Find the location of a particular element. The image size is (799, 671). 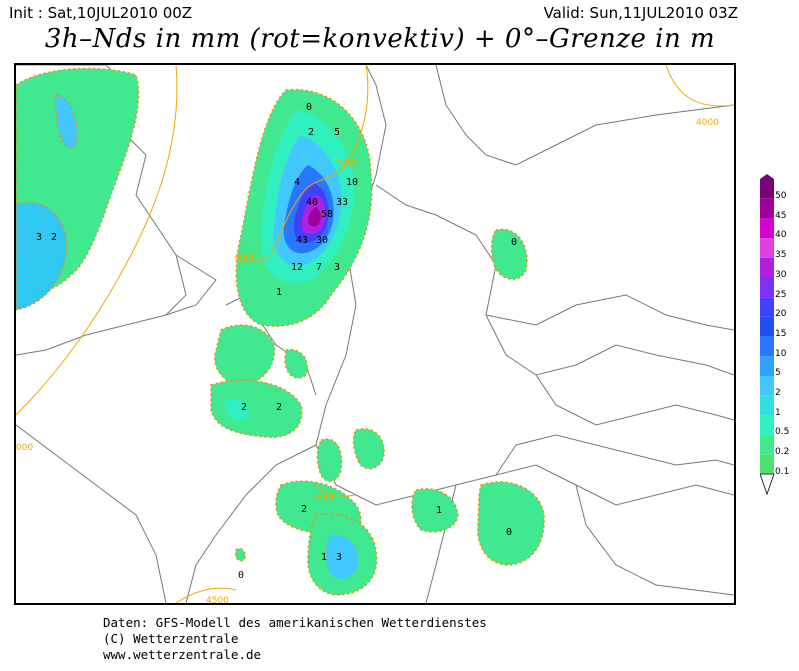

legend-label: 35 is located at coordinates (781, 255).